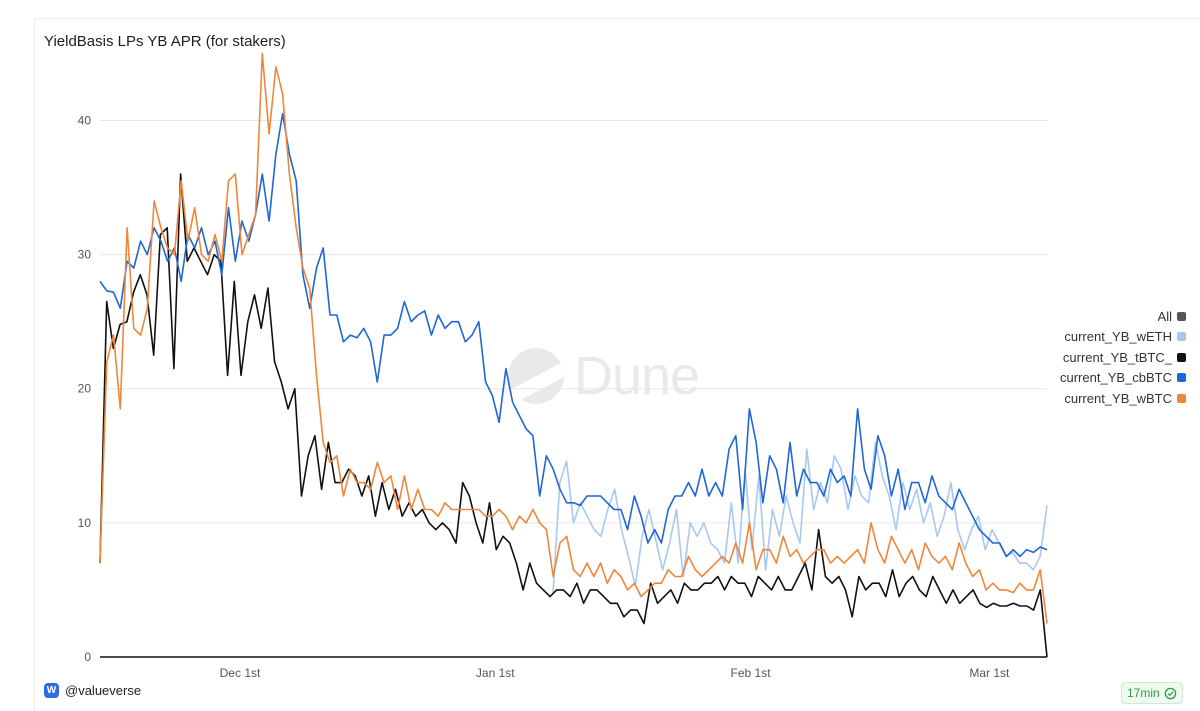 This screenshot has height=711, width=1200. I want to click on legend-item: current_YB_tBTC_, so click(1123, 357).